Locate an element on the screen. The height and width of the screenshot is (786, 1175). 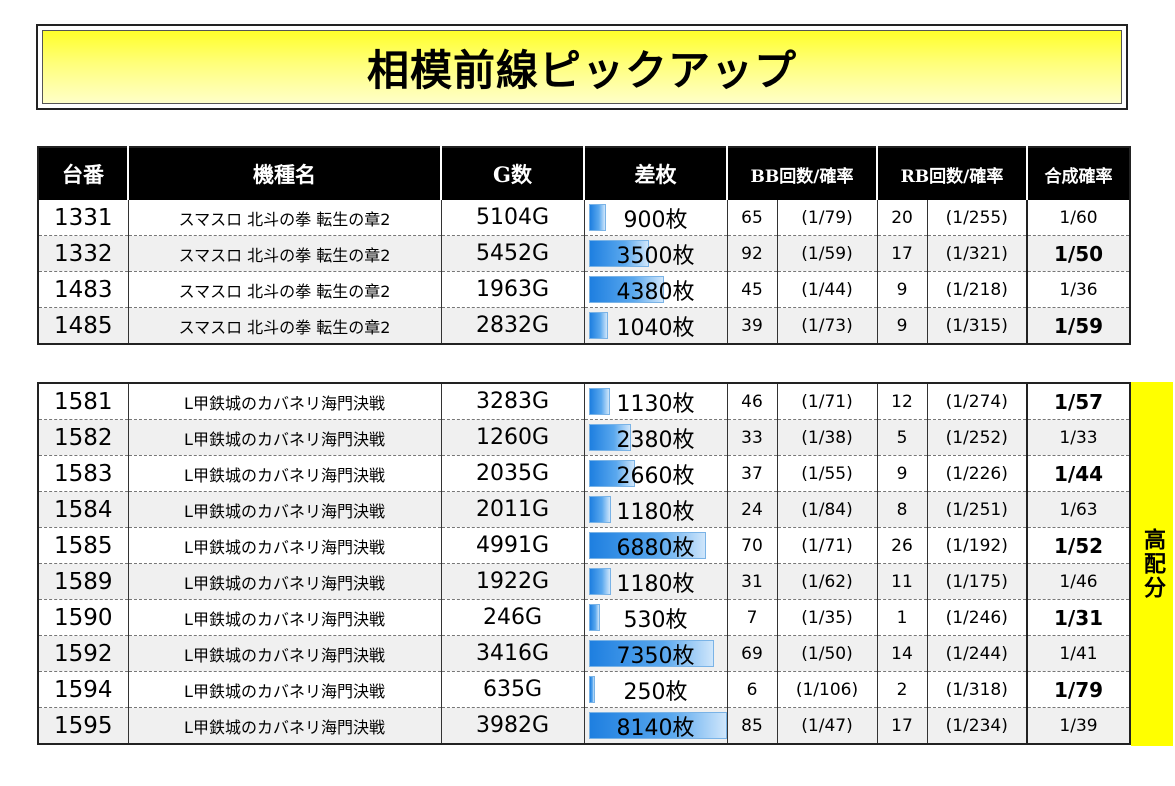
bb-rate: (1/62) is located at coordinates (827, 581).